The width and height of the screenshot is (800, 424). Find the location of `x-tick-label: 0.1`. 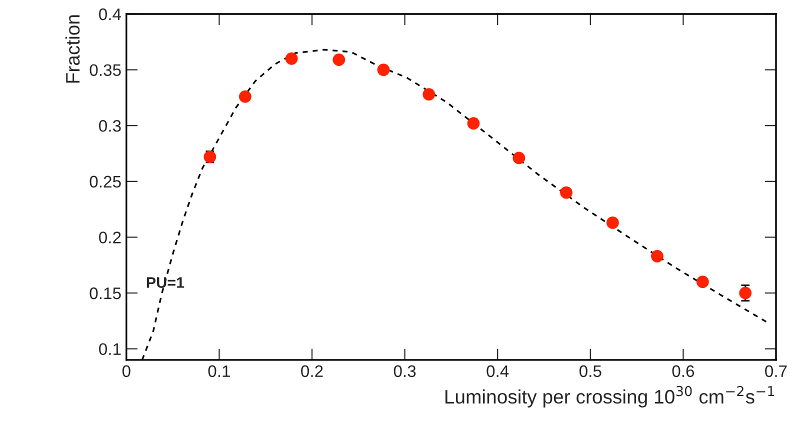

x-tick-label: 0.1 is located at coordinates (219, 371).